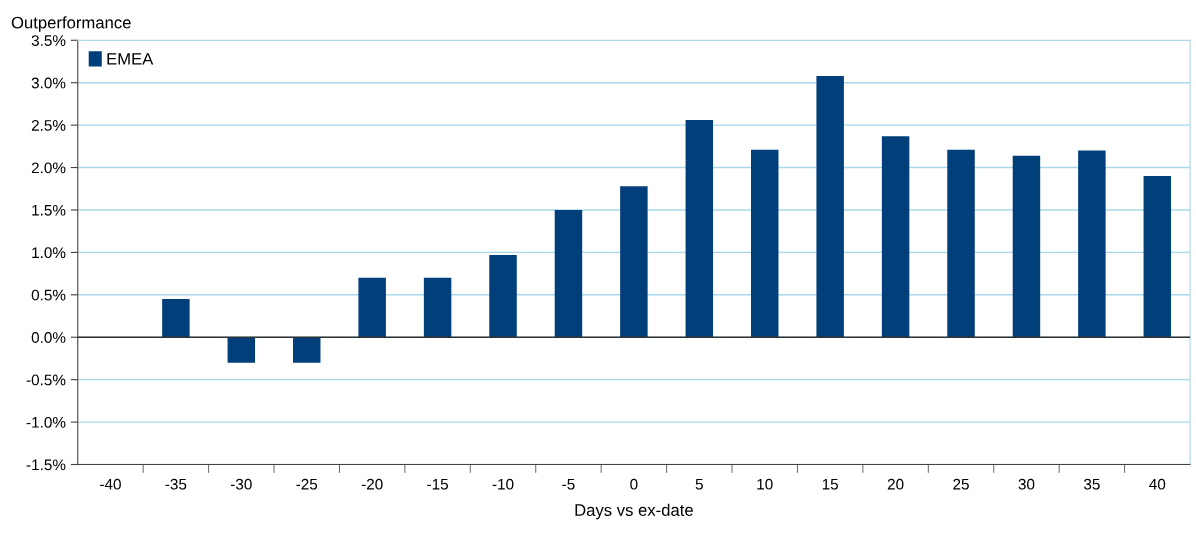 This screenshot has width=1196, height=537. Describe the element at coordinates (48, 125) in the screenshot. I see `y-tick-label: 2.5%` at that location.